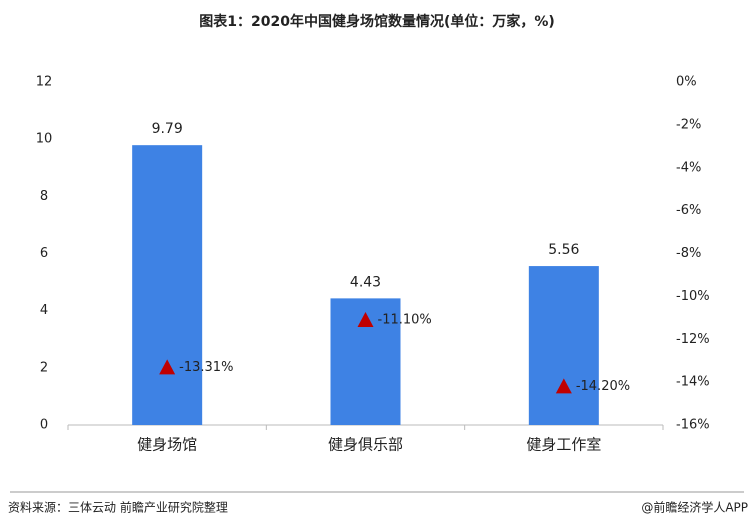 The image size is (754, 531). I want to click on y2-tick-label: -6%, so click(688, 210).